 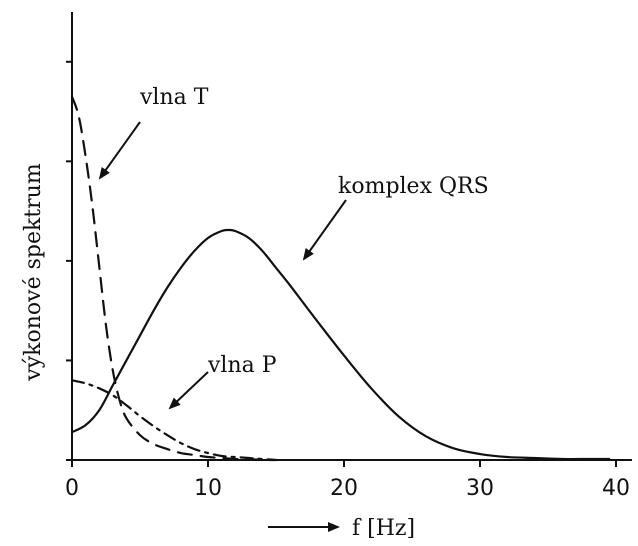 I want to click on annotation-vlna-t: vlna T, so click(x=174, y=97).